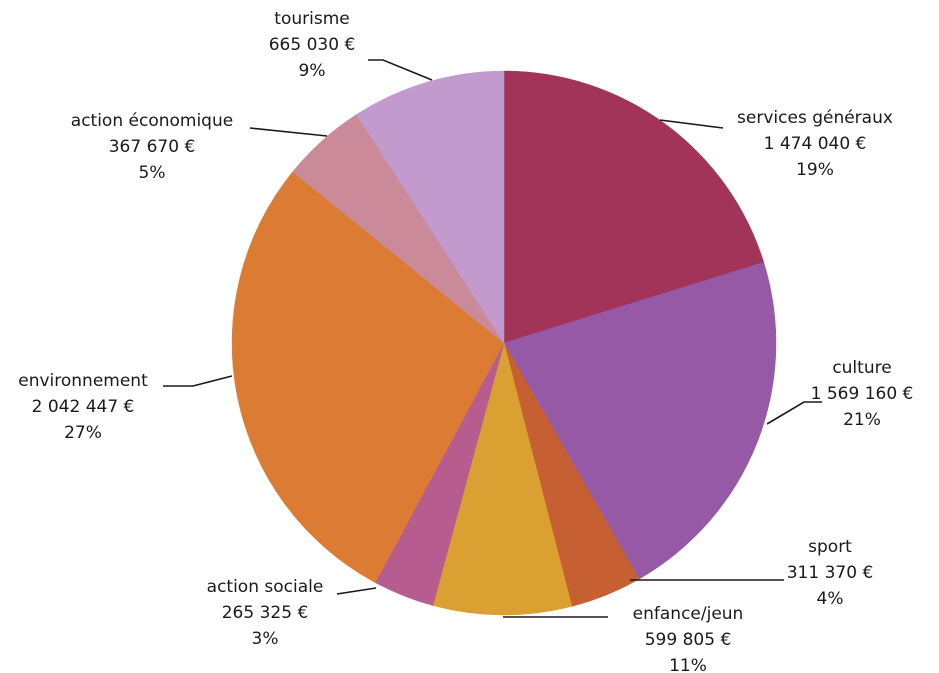 This screenshot has width=939, height=673. I want to click on slice-percent-label: 3%, so click(265, 639).